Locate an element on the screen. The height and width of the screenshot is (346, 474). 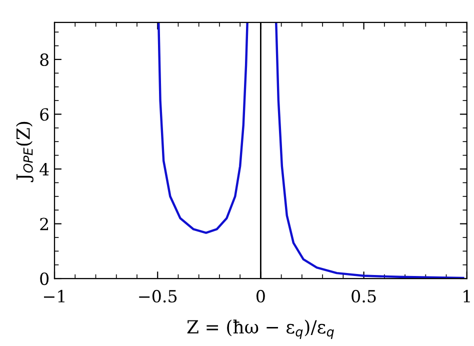
y-axis-title: J$_{OPE}$(Z) is located at coordinates (25, 152).